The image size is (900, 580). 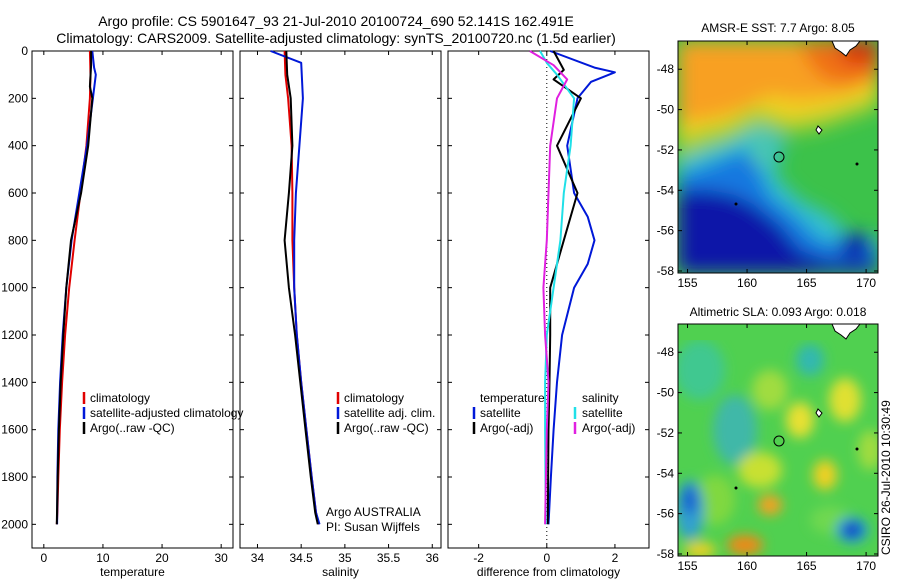 I want to click on x-axis-label: difference from climatology, so click(x=548, y=572).